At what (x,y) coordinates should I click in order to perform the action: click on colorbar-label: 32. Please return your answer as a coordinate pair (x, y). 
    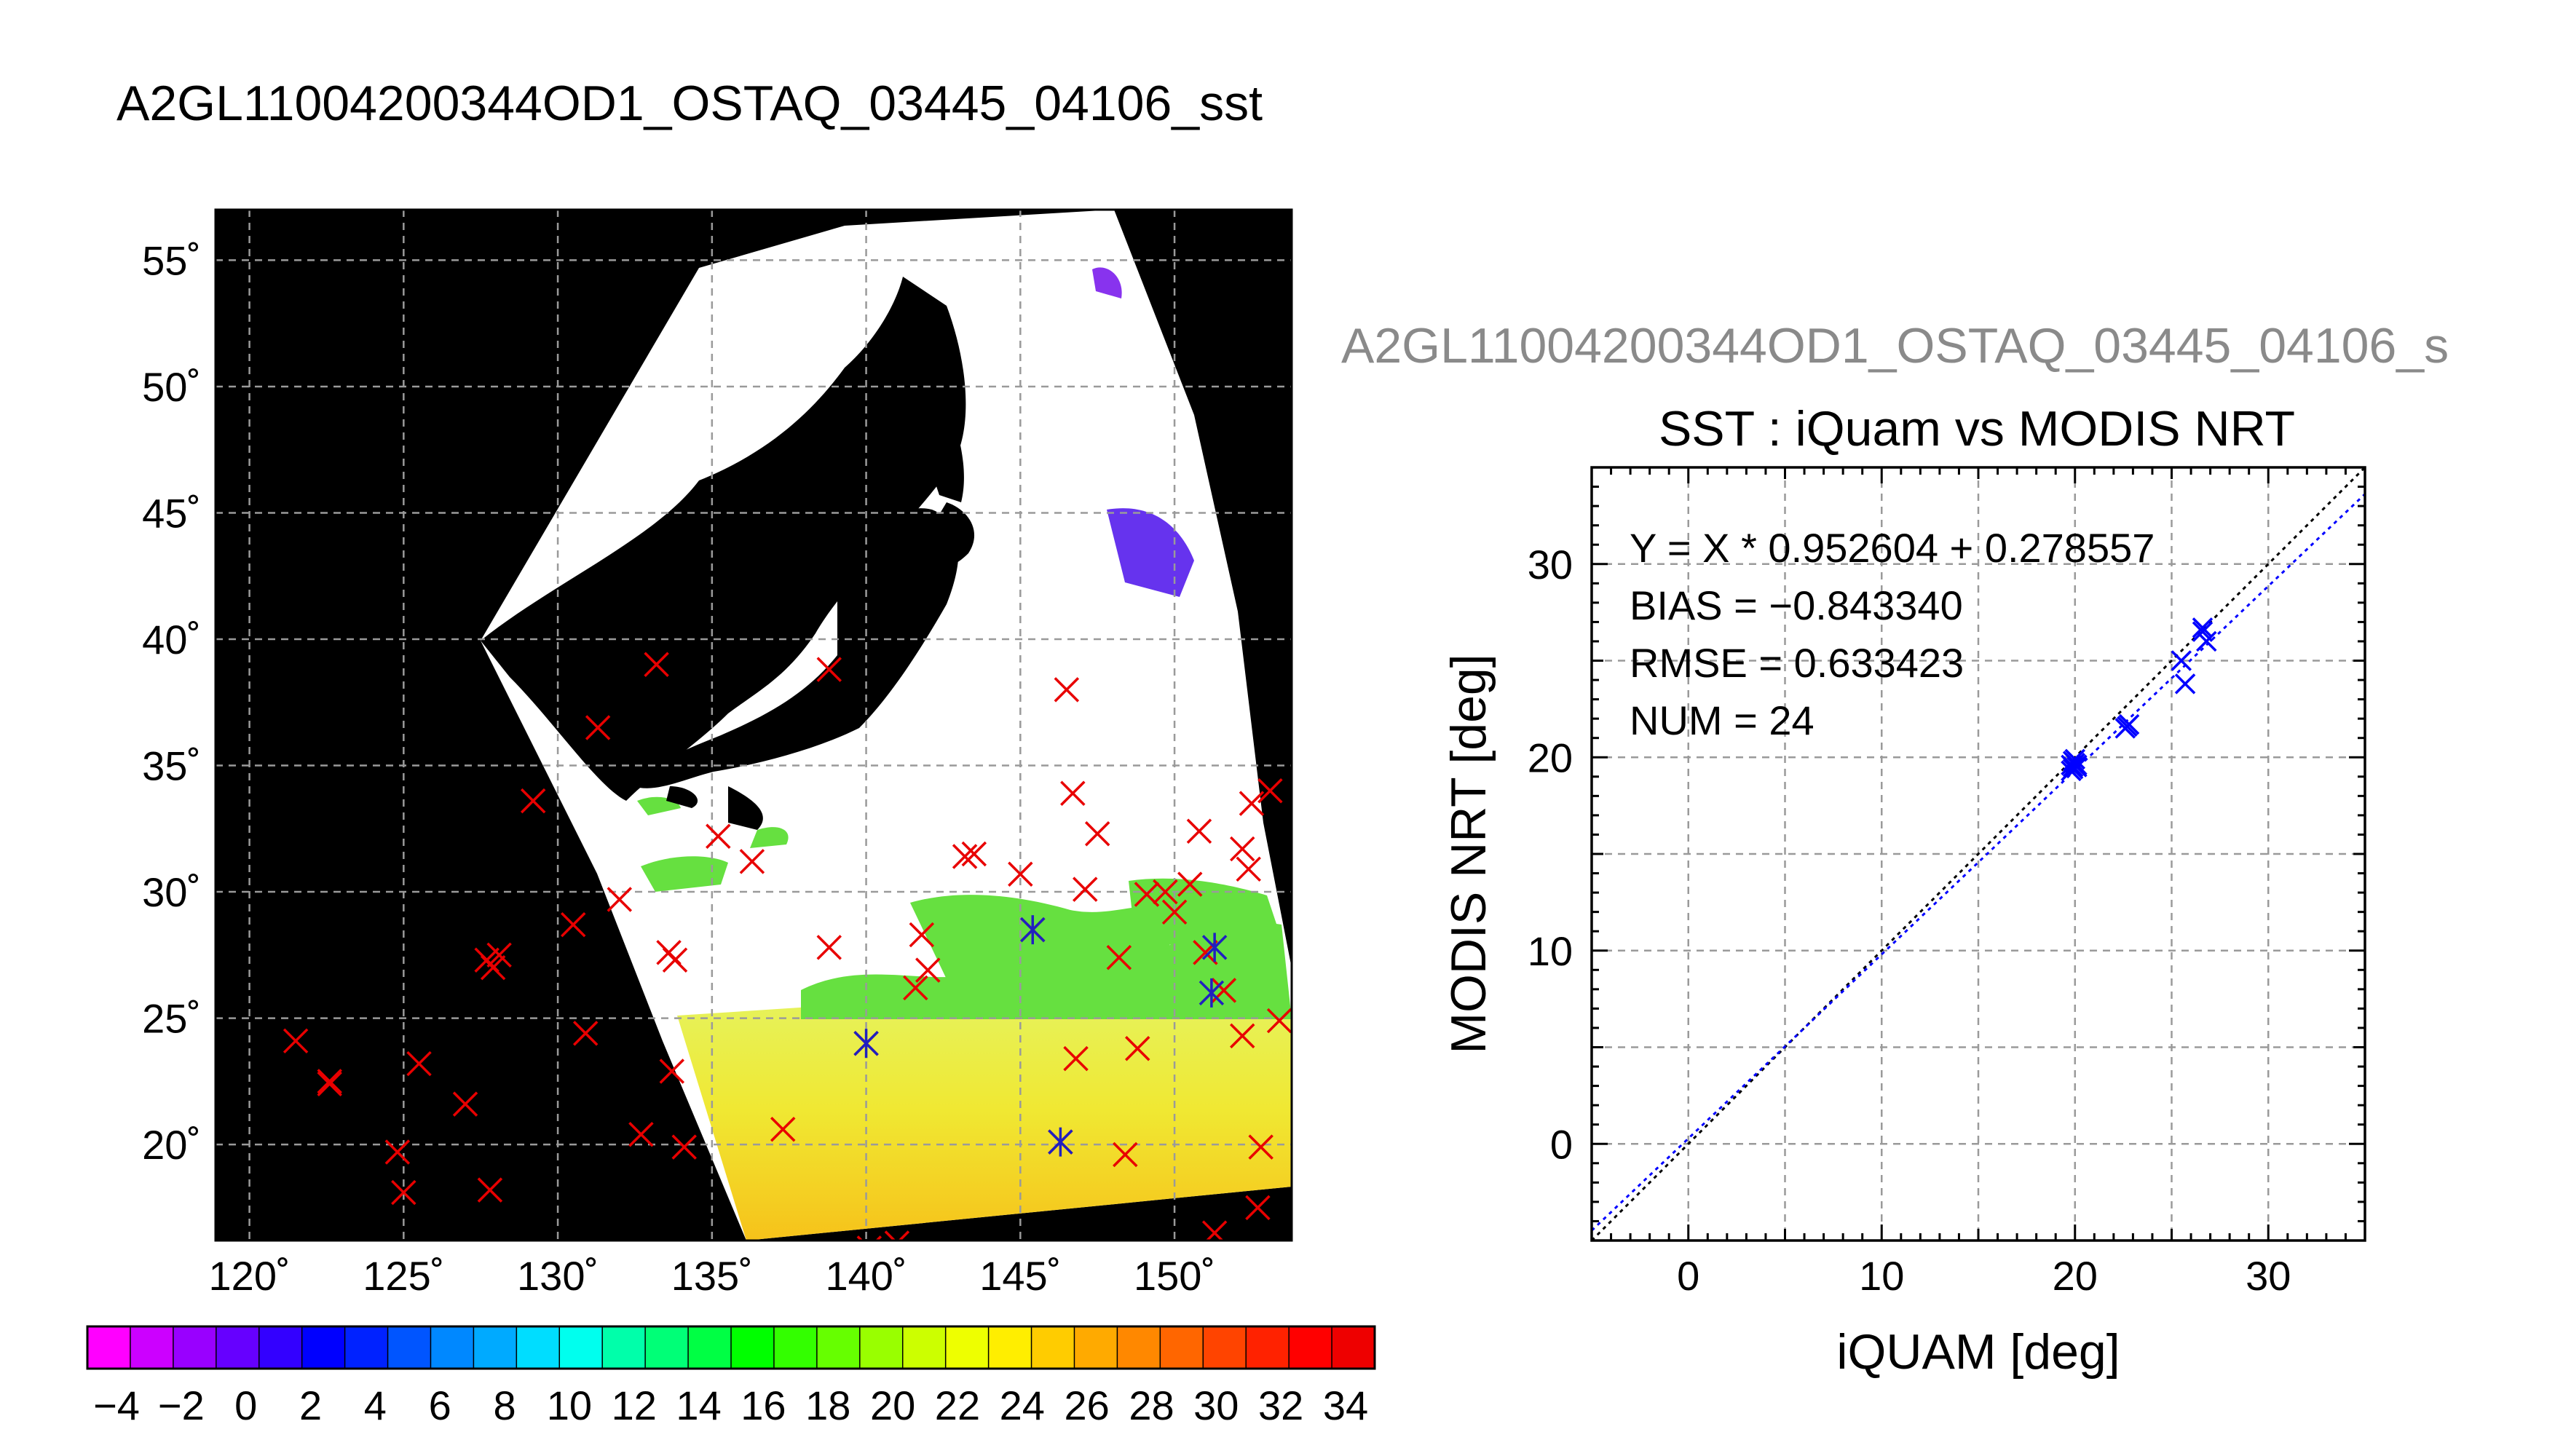
    Looking at the image, I should click on (1280, 1405).